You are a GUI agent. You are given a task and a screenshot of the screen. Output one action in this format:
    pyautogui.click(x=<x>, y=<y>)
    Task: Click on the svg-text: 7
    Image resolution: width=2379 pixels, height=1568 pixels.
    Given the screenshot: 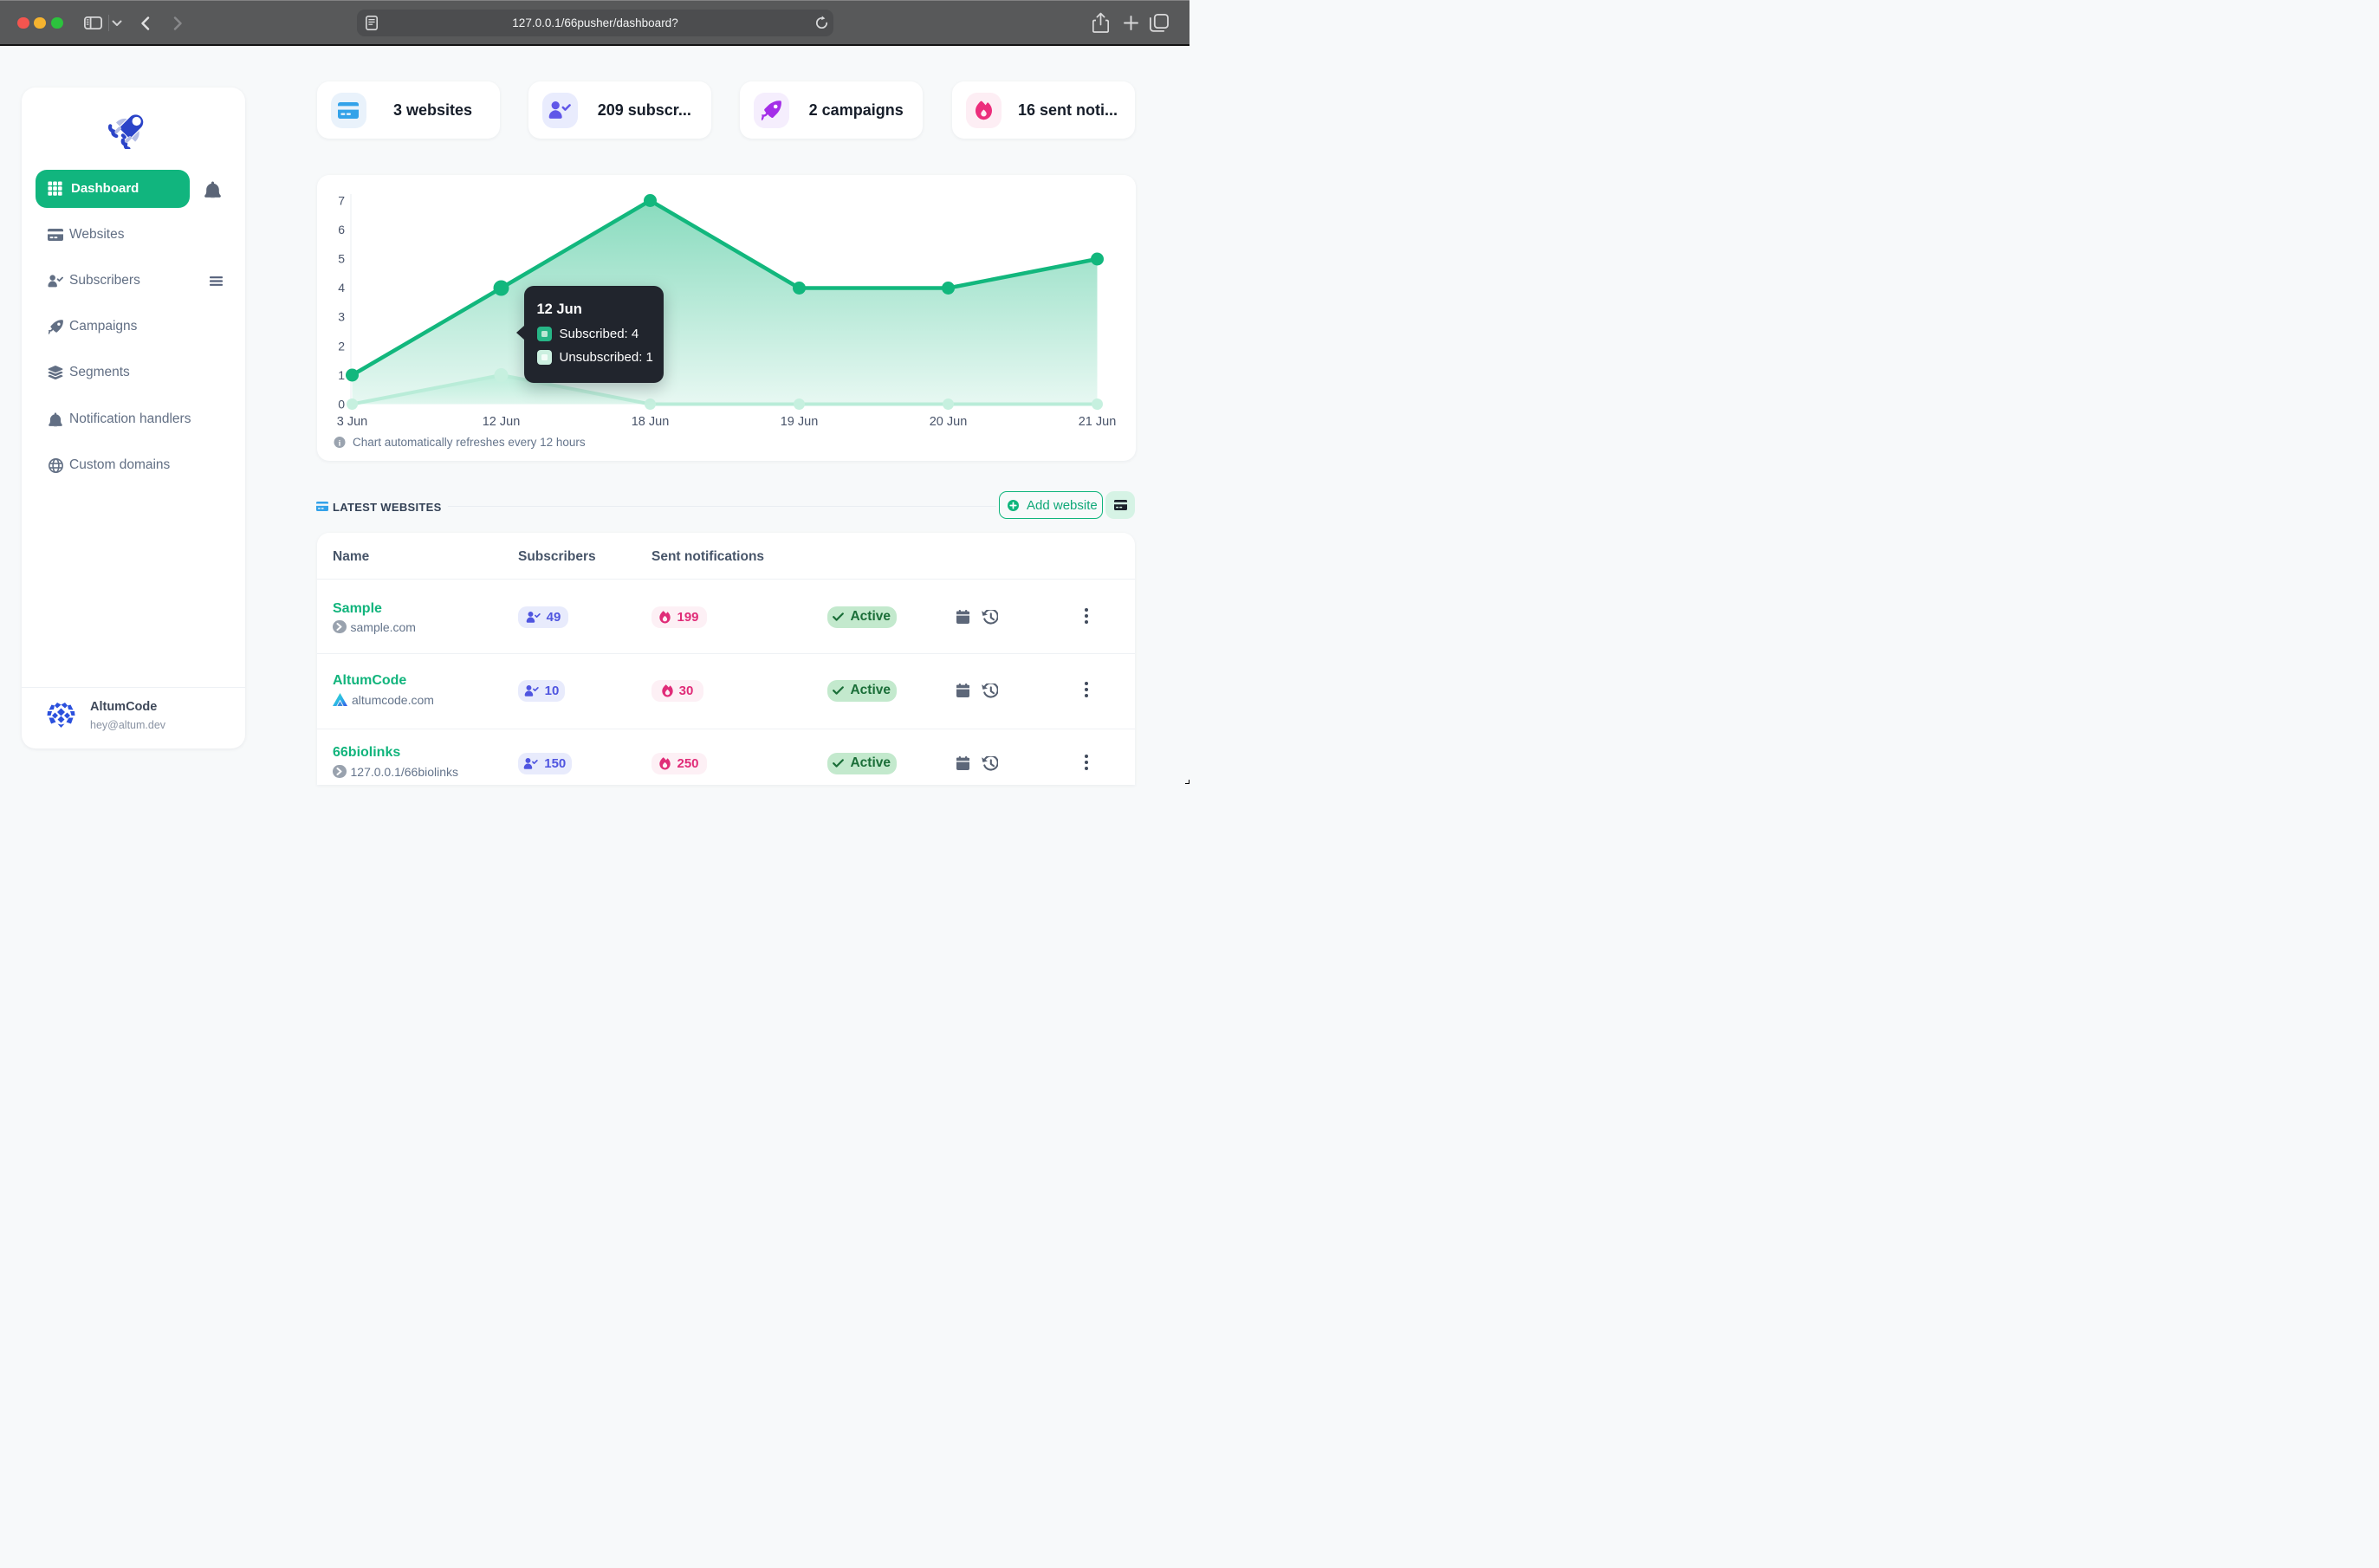 What is the action you would take?
    pyautogui.click(x=341, y=201)
    